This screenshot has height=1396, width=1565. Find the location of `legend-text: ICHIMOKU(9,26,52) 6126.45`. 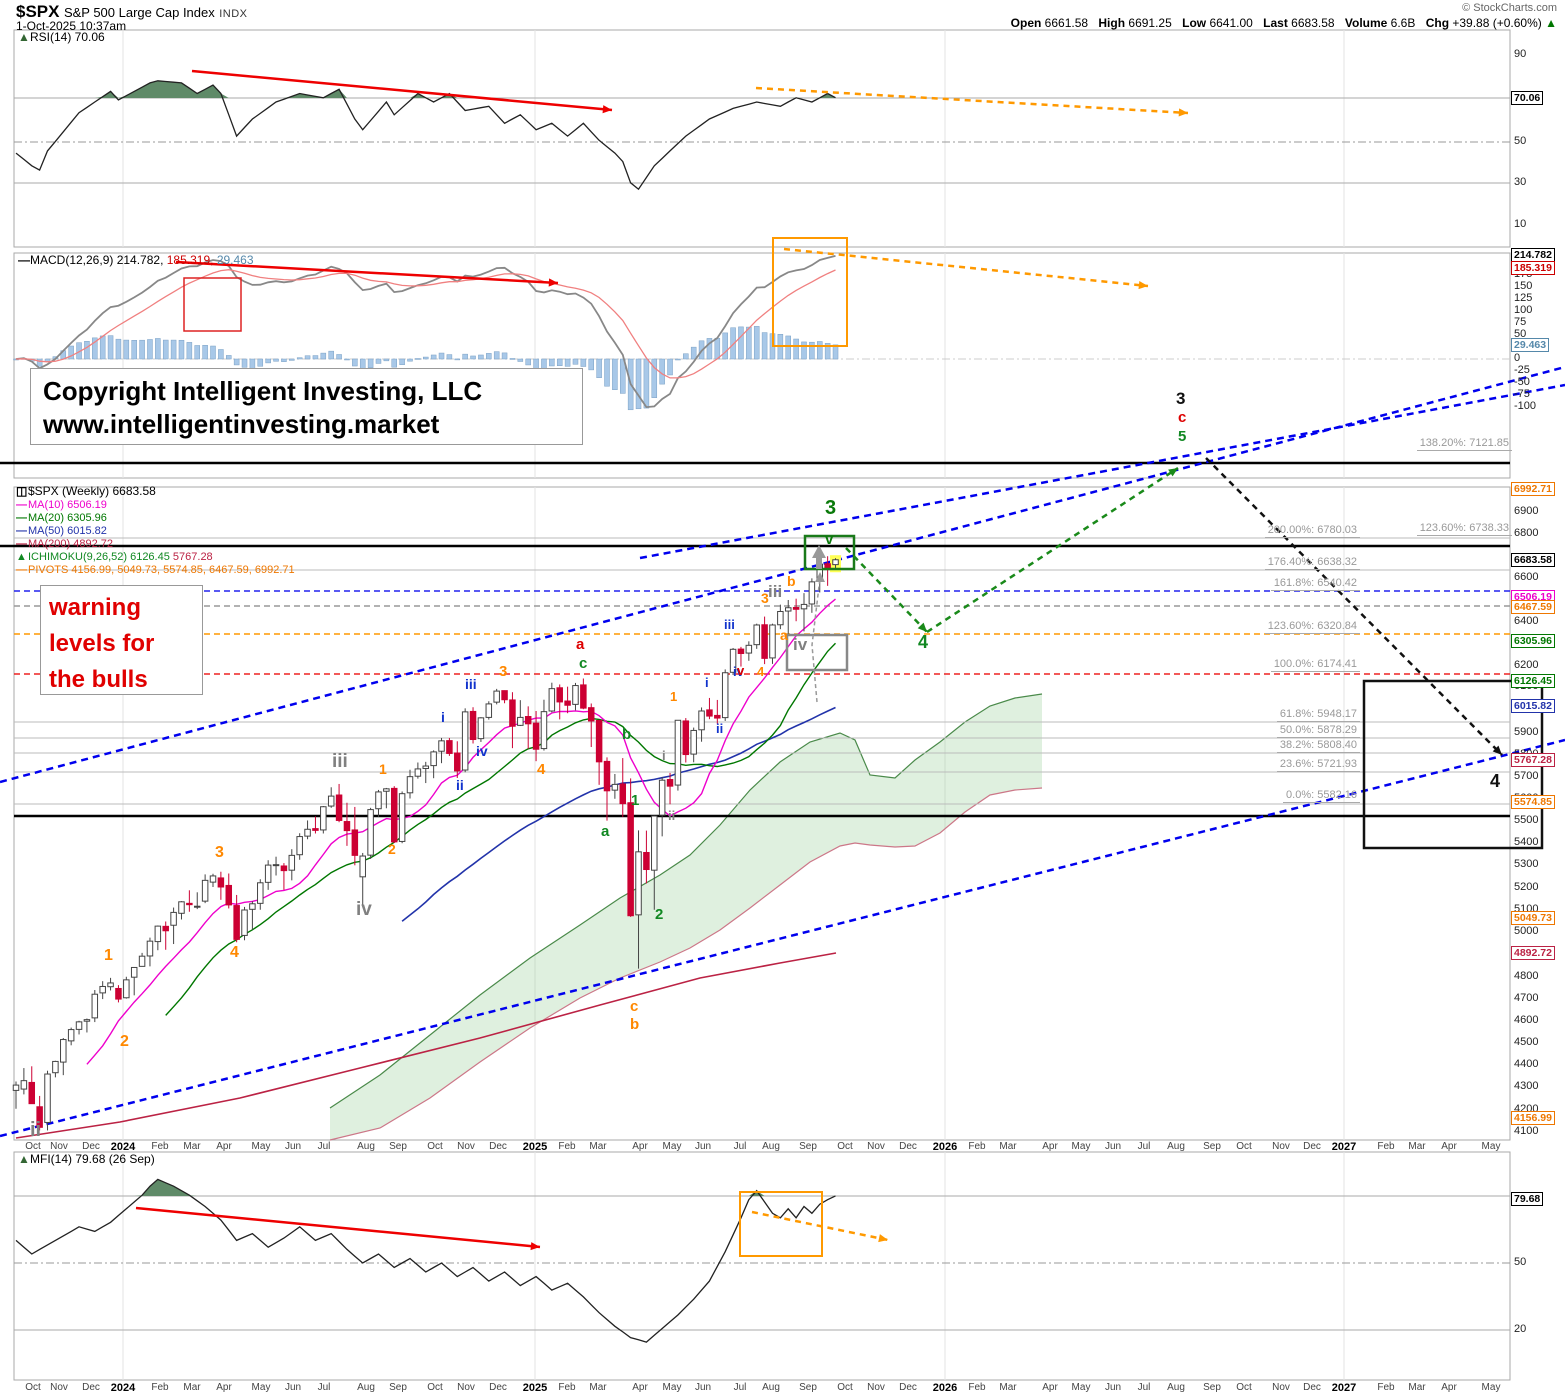

legend-text: ICHIMOKU(9,26,52) 6126.45 is located at coordinates (99, 557).